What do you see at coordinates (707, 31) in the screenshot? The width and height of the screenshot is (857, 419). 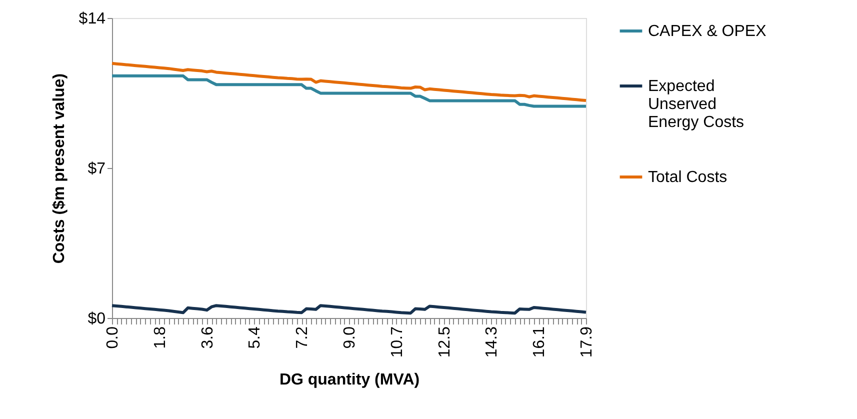 I see `legend-label: CAPEX & OPEX` at bounding box center [707, 31].